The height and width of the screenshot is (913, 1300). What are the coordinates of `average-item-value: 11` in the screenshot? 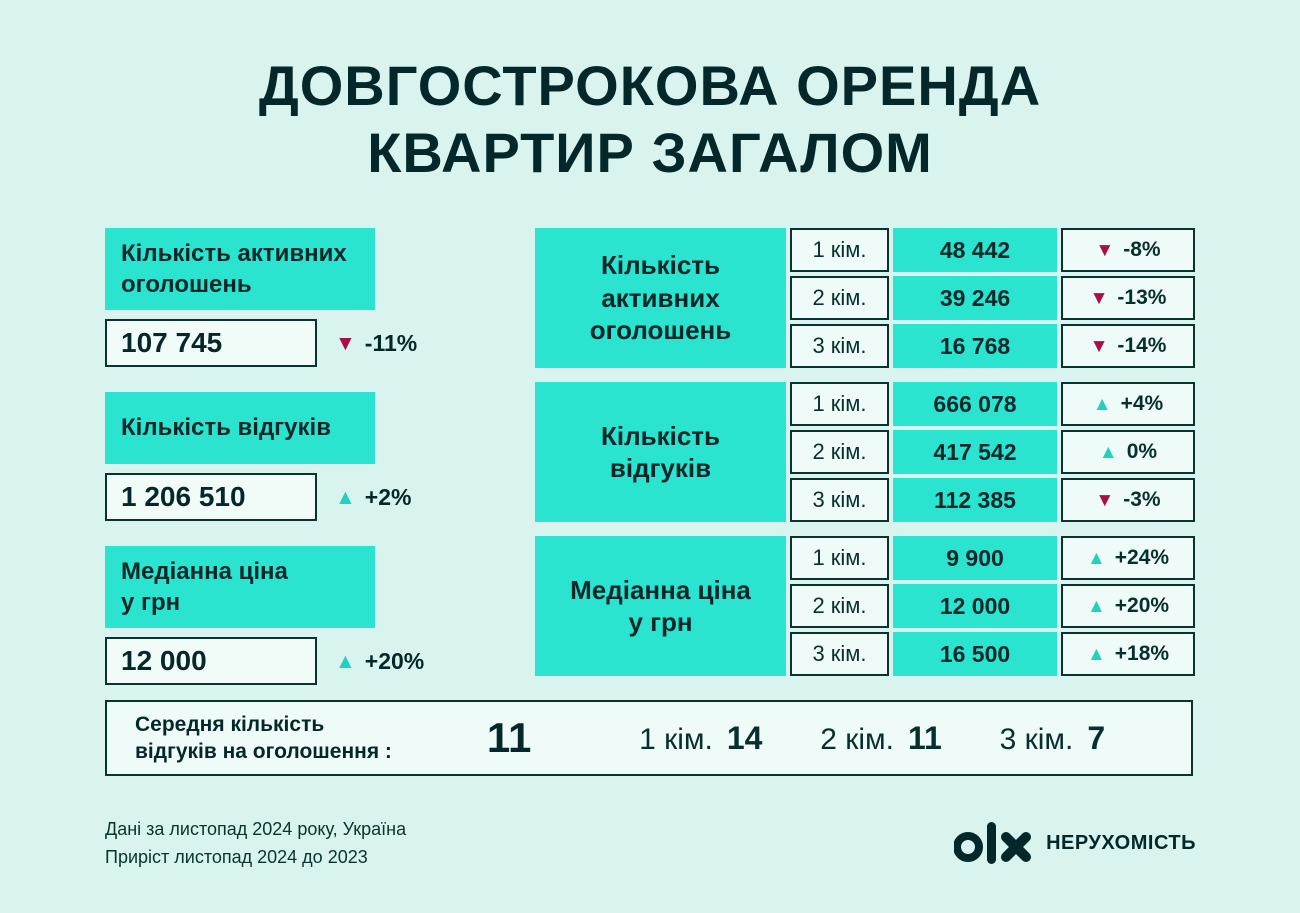 It's located at (925, 737).